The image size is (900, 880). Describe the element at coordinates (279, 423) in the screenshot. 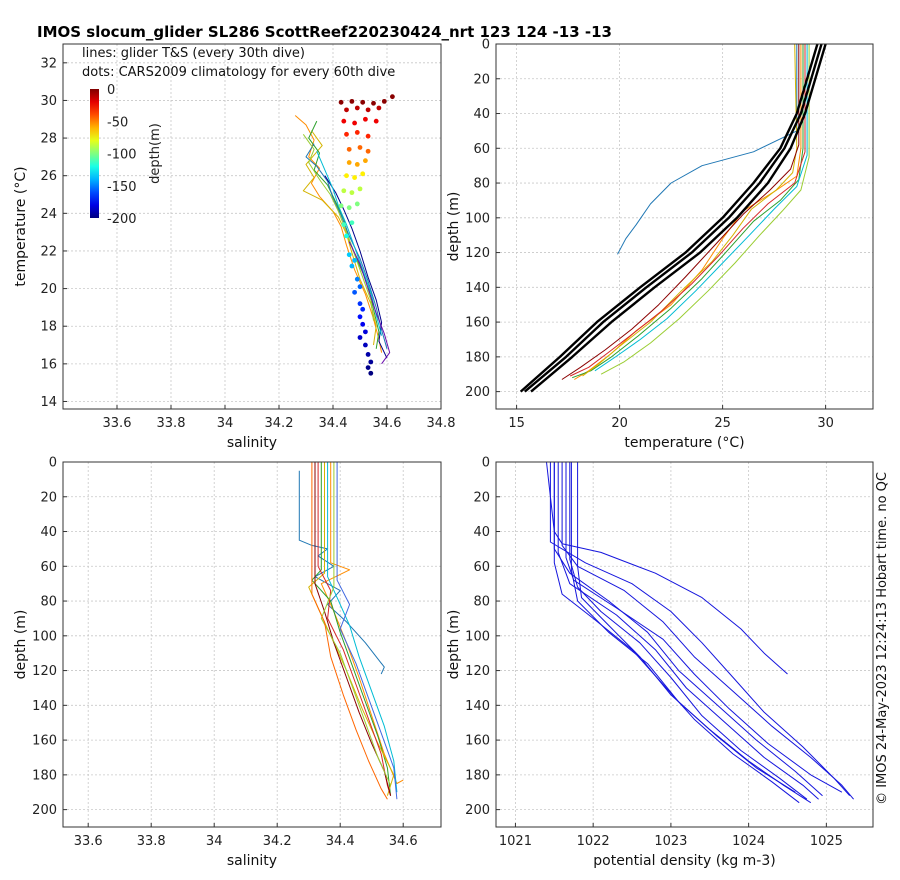

I see `x-tick-label: 34.2` at that location.